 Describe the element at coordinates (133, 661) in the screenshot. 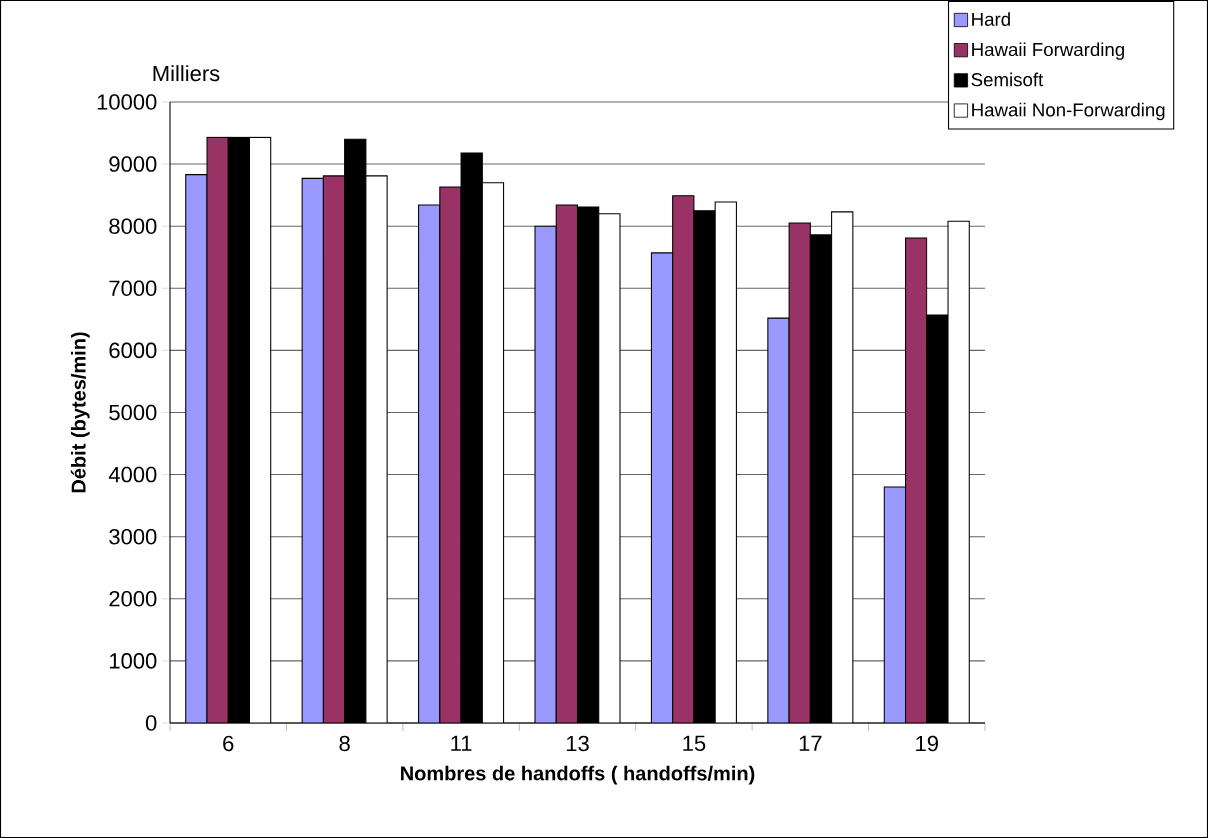

I see `y-tick-label: 1000` at that location.